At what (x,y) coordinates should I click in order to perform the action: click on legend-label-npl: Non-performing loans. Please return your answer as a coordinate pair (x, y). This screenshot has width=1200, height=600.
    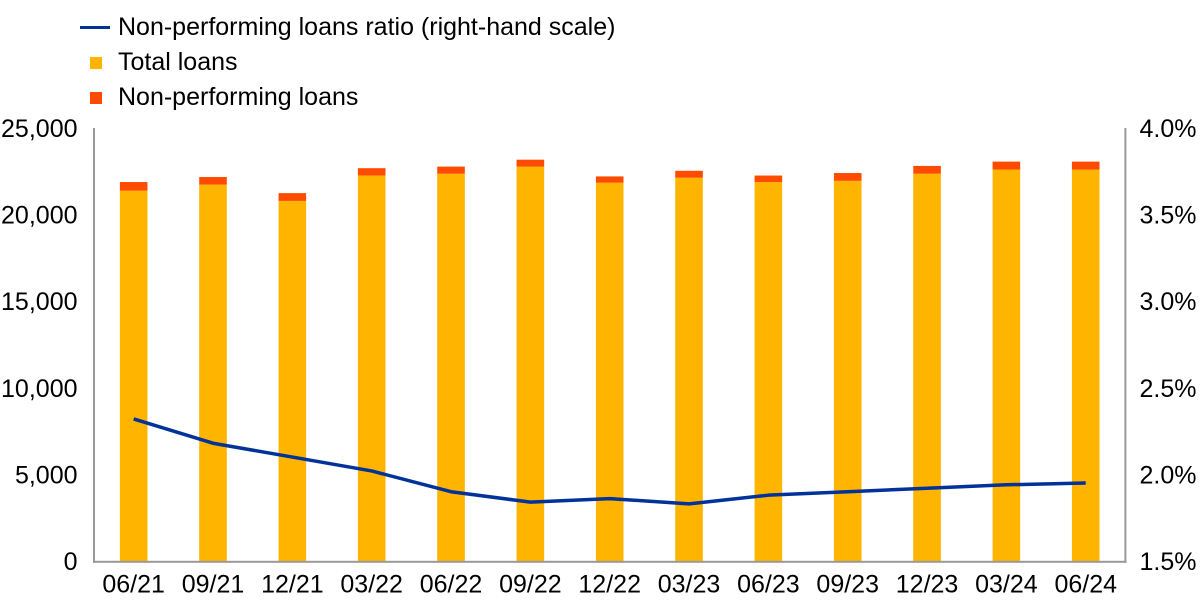
    Looking at the image, I should click on (238, 97).